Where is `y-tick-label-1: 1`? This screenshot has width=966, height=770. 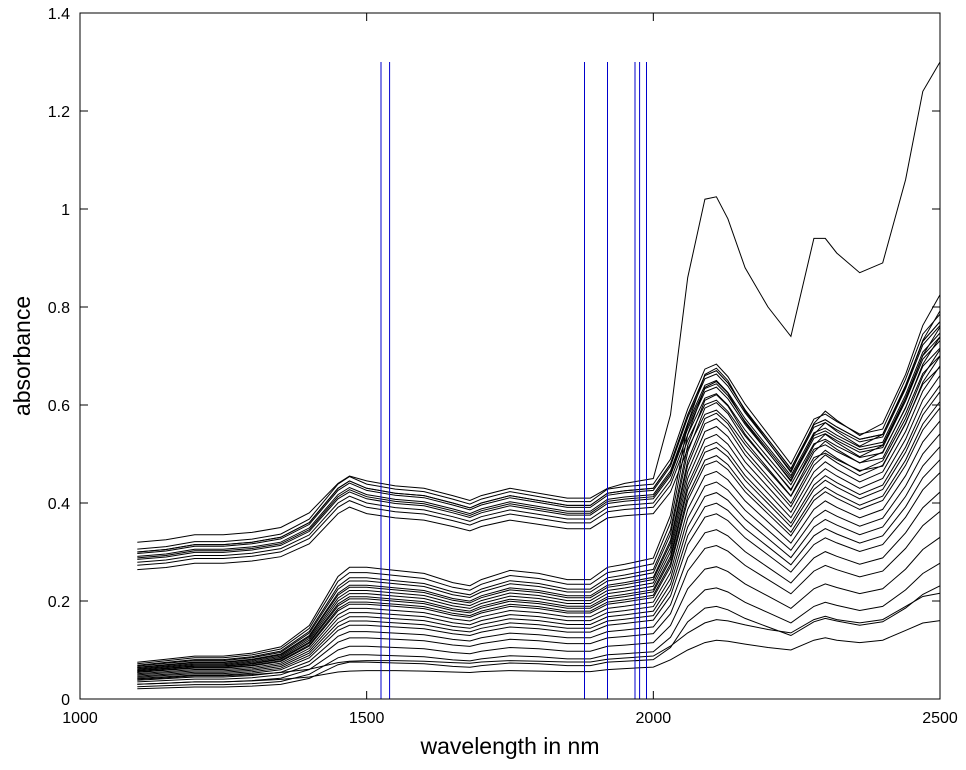 y-tick-label-1: 1 is located at coordinates (65, 210).